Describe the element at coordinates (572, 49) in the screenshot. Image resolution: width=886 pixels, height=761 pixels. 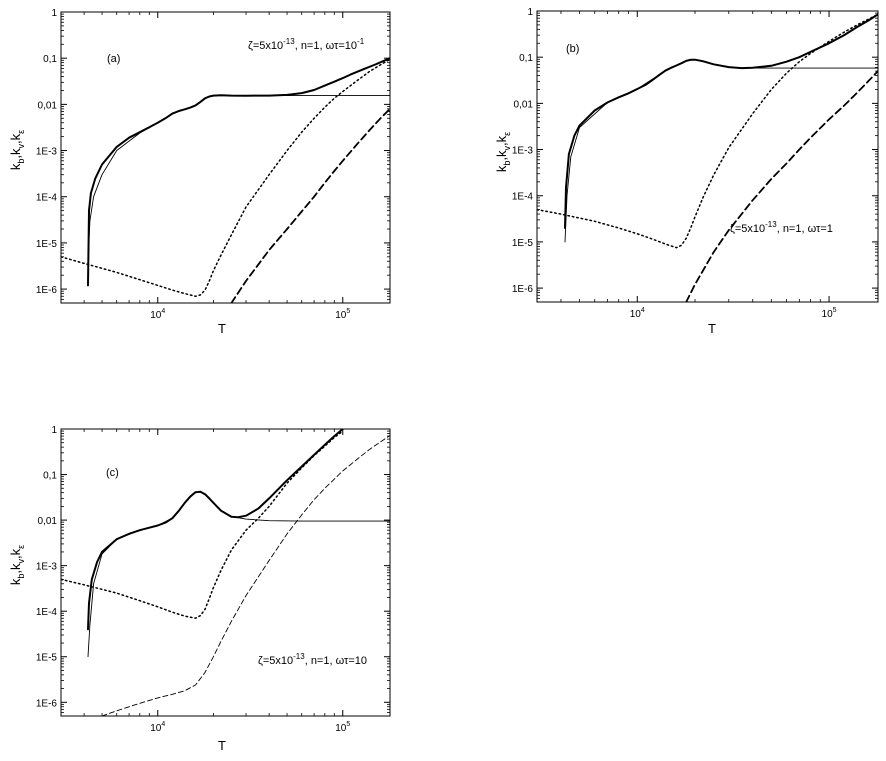
I see `panel-label: (b)` at that location.